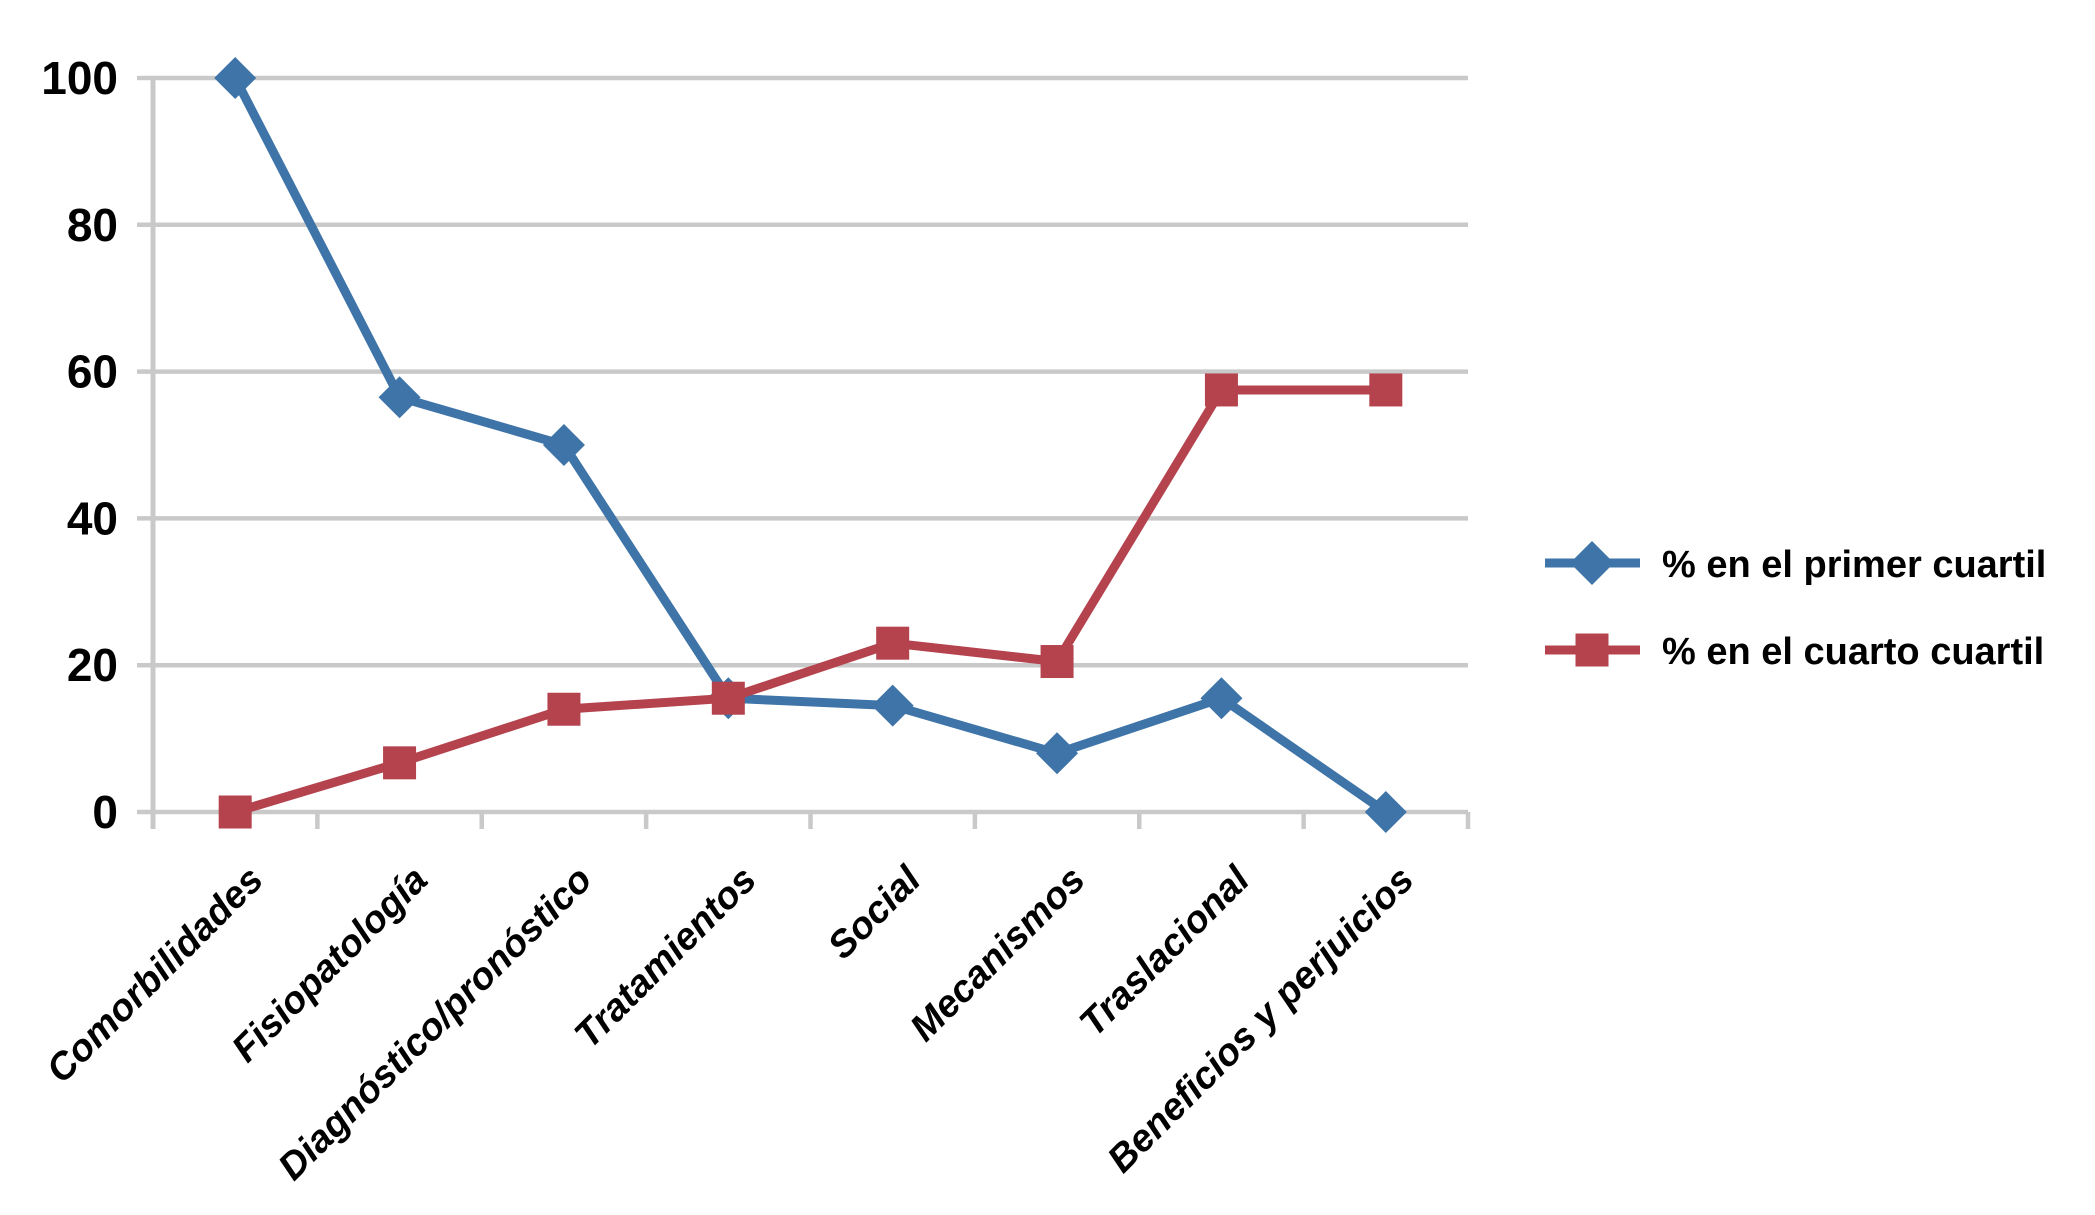  What do you see at coordinates (155, 975) in the screenshot?
I see `x-axis-label: Comorbilidades` at bounding box center [155, 975].